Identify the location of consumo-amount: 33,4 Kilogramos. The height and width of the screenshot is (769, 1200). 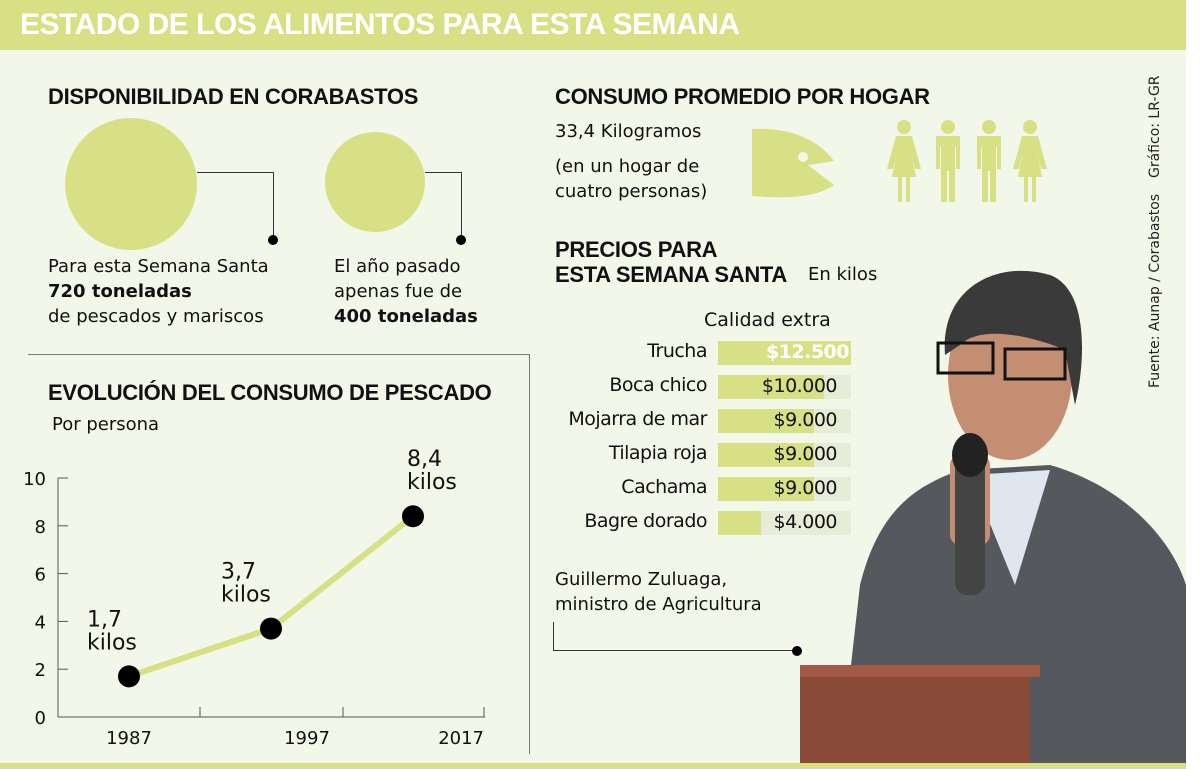
(628, 131).